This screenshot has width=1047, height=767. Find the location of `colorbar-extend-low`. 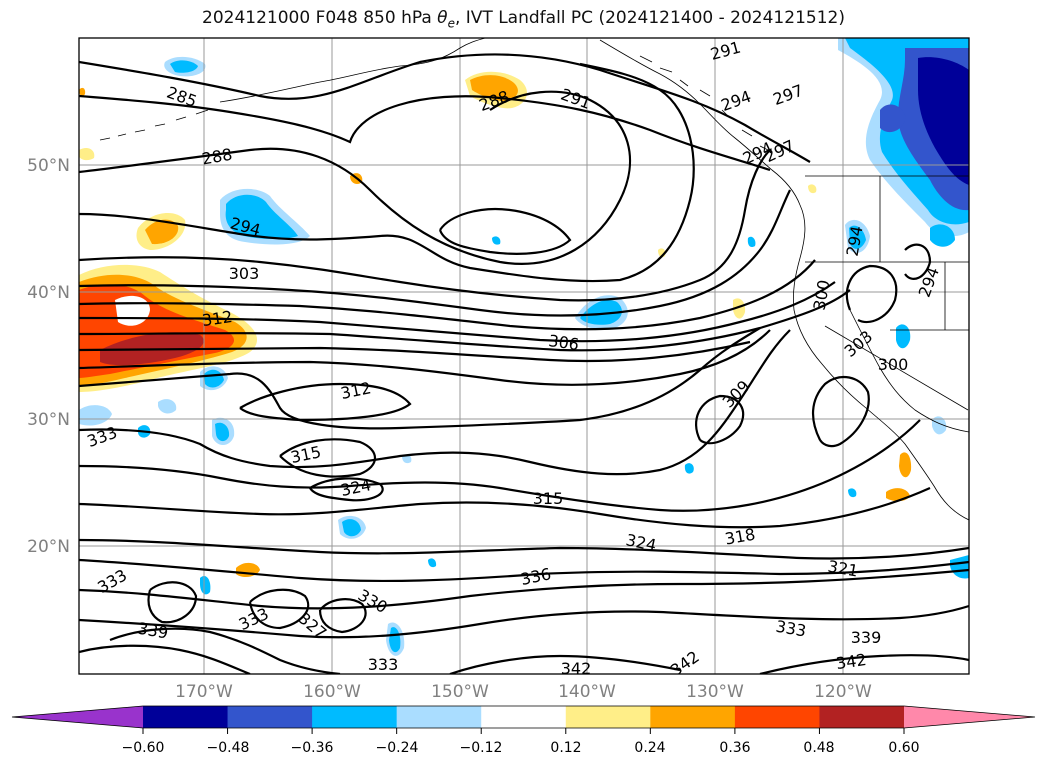

colorbar-extend-low is located at coordinates (77, 717).